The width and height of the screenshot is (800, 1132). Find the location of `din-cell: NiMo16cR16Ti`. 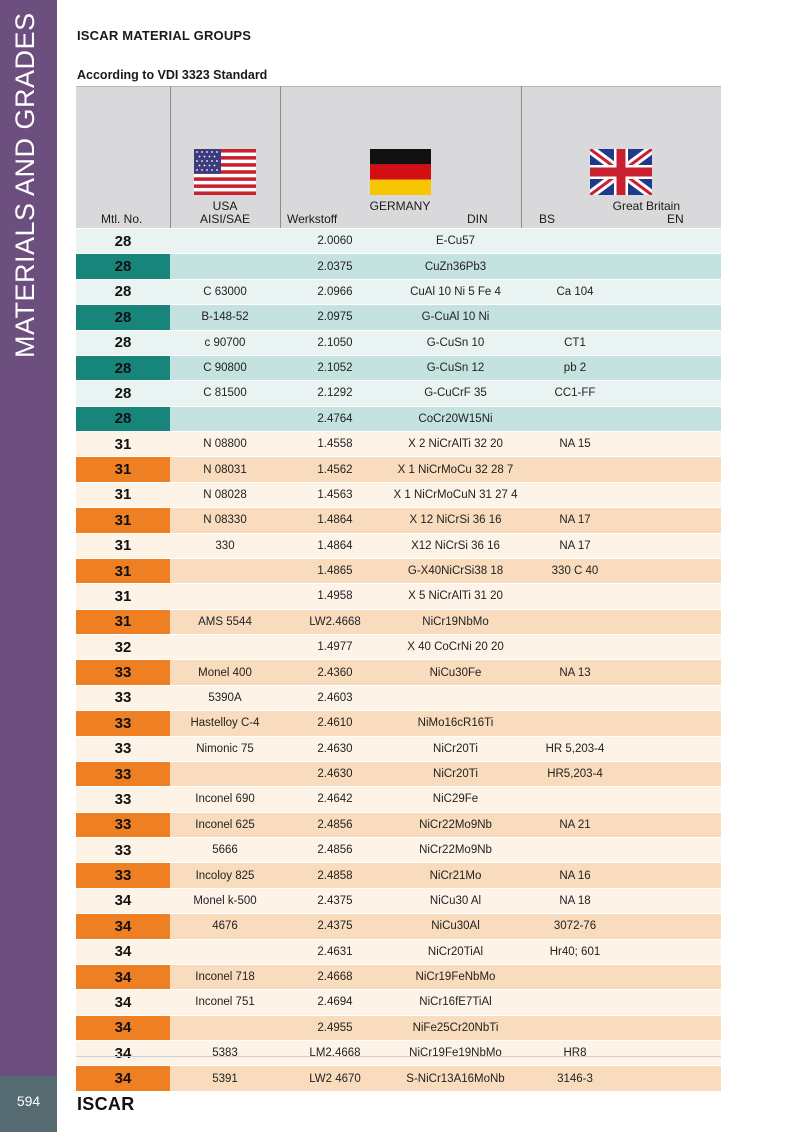

din-cell: NiMo16cR16Ti is located at coordinates (455, 723).